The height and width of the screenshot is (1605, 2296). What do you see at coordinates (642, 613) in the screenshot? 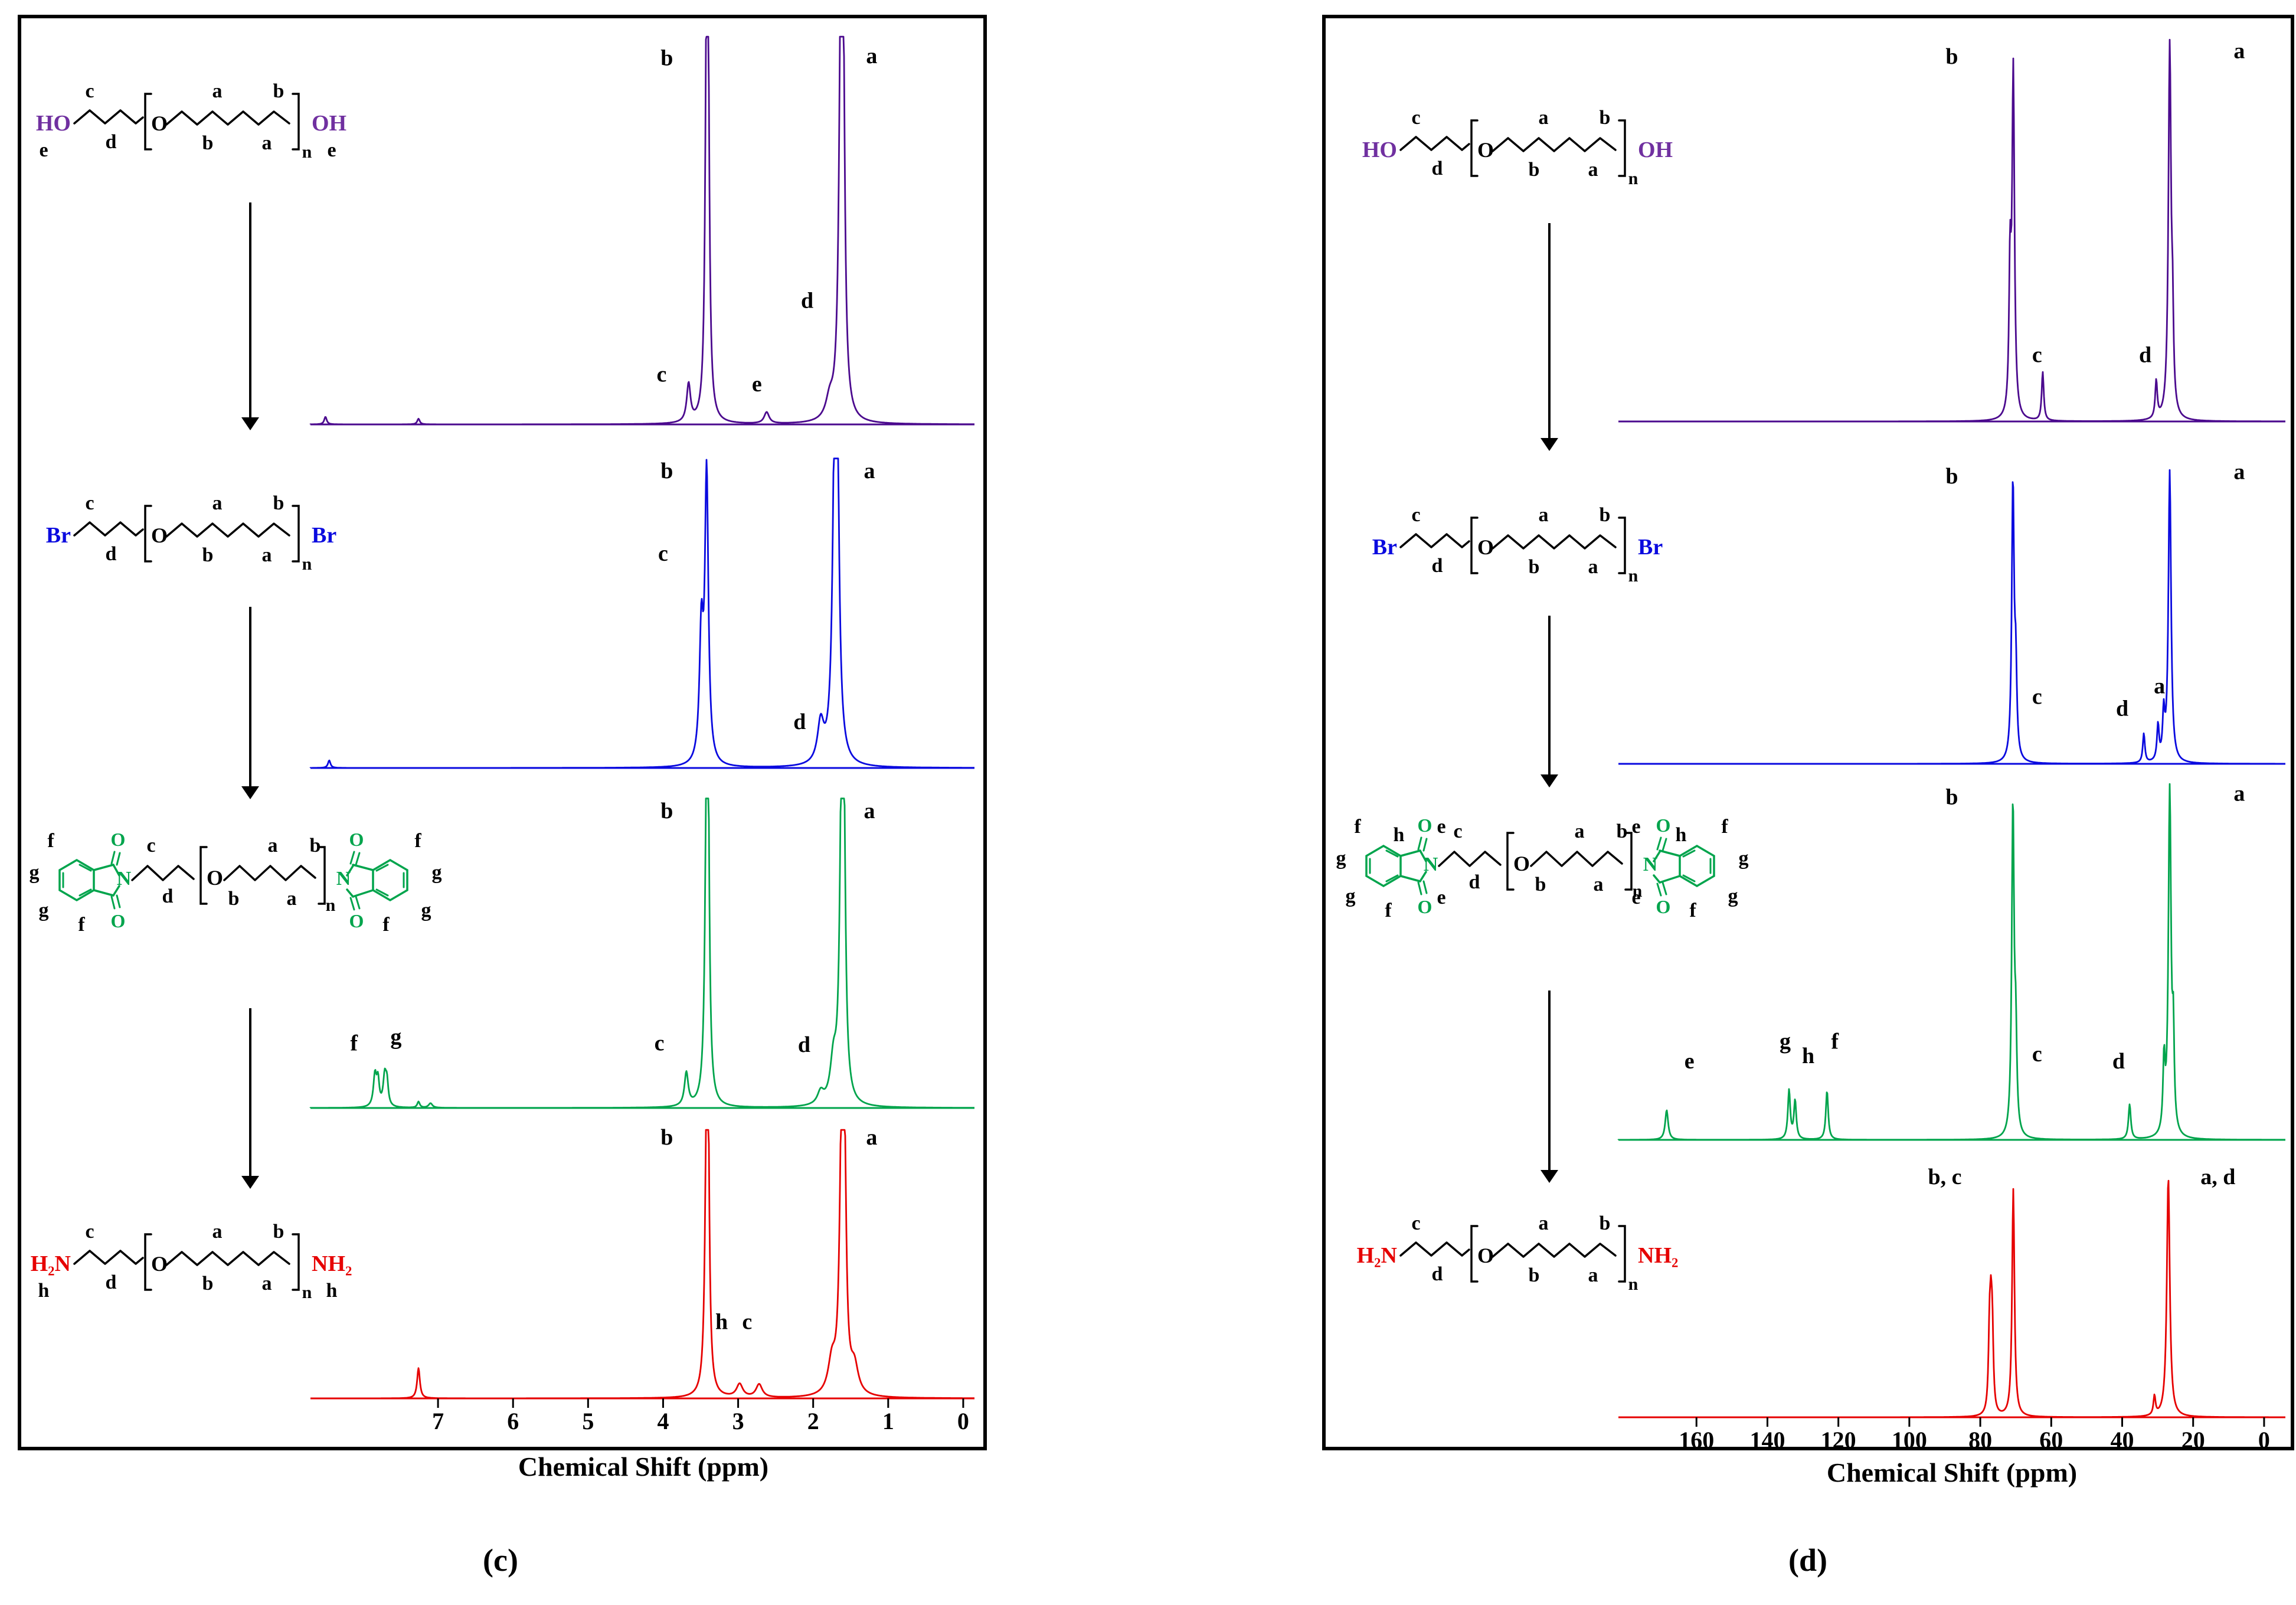
I see `spectrum-1h-dibromide: b c a d` at bounding box center [642, 613].